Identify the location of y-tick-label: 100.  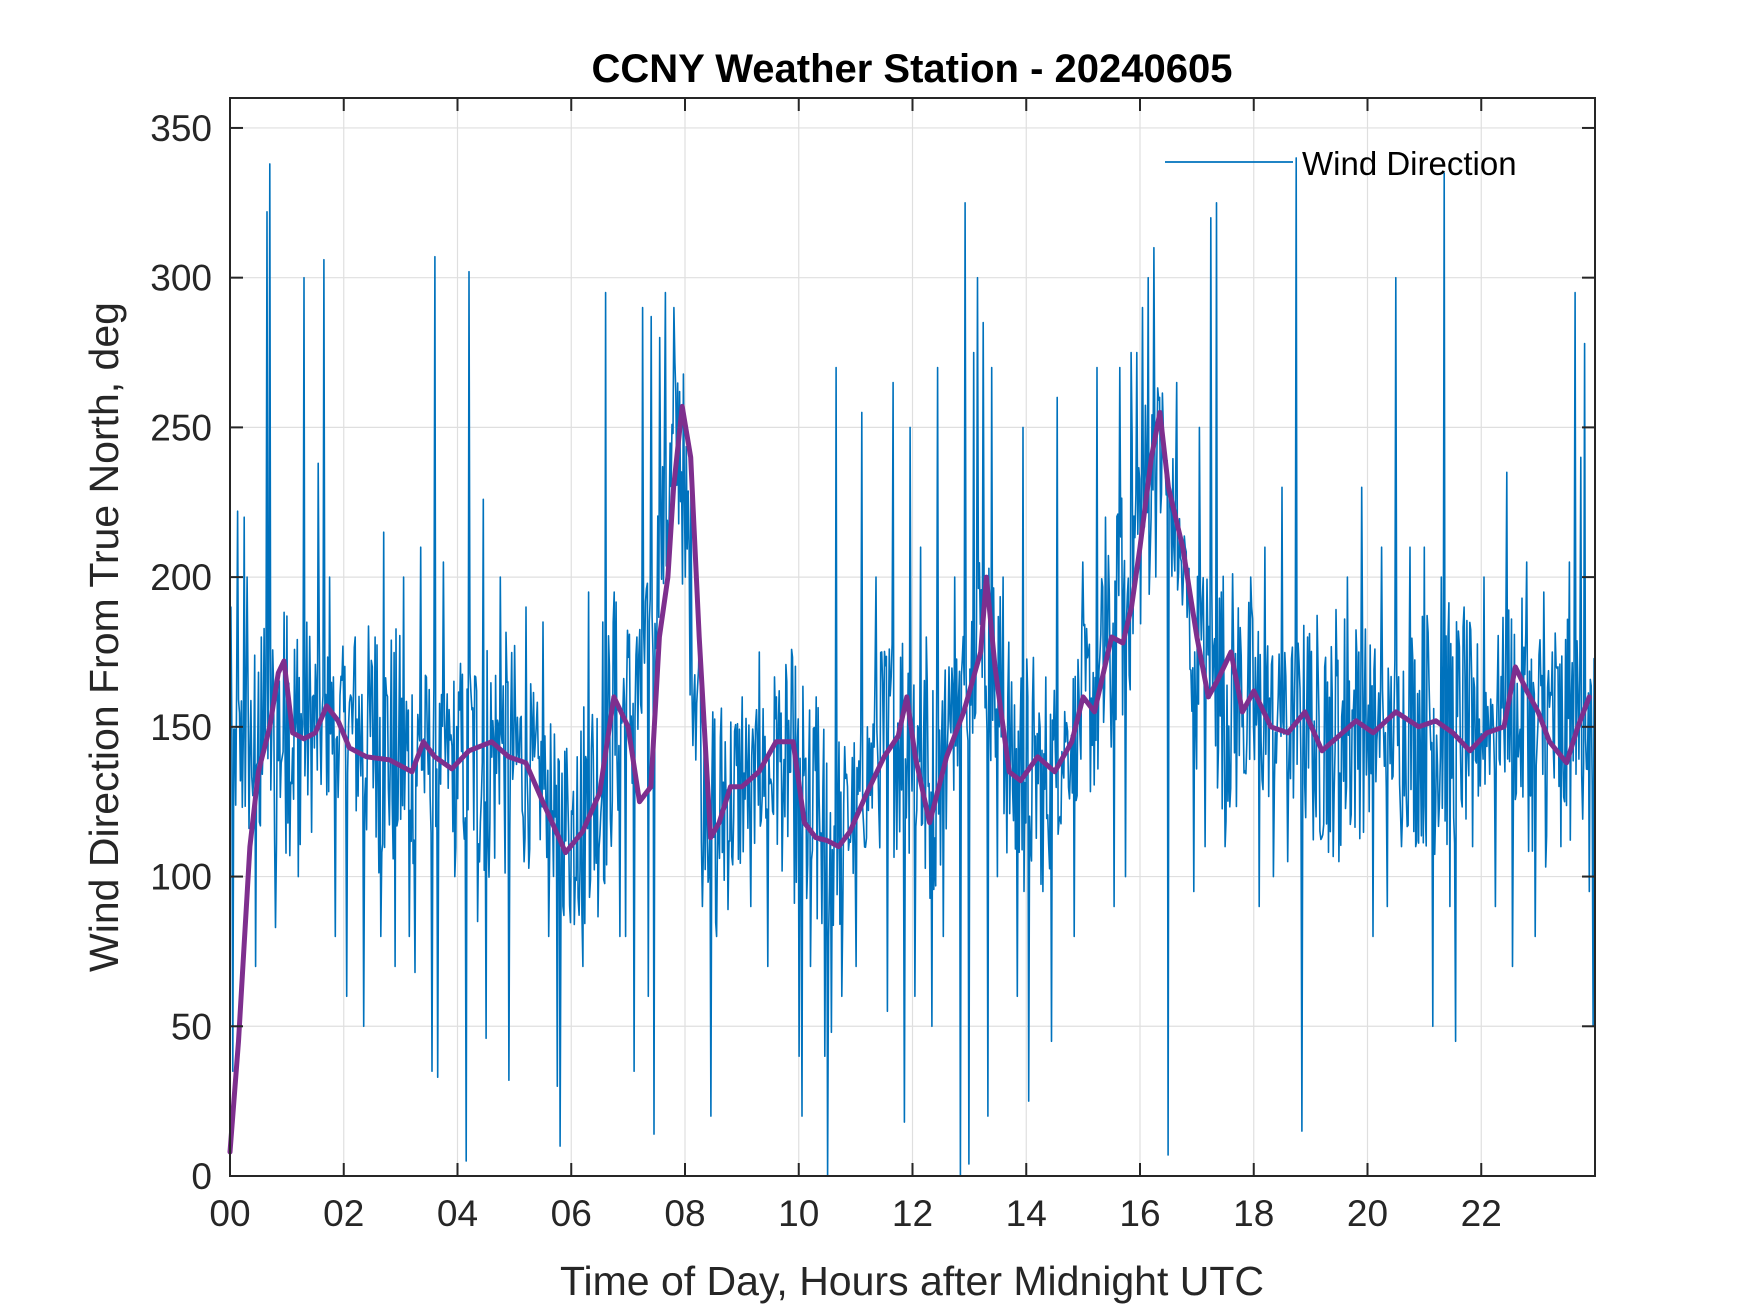
(181, 877).